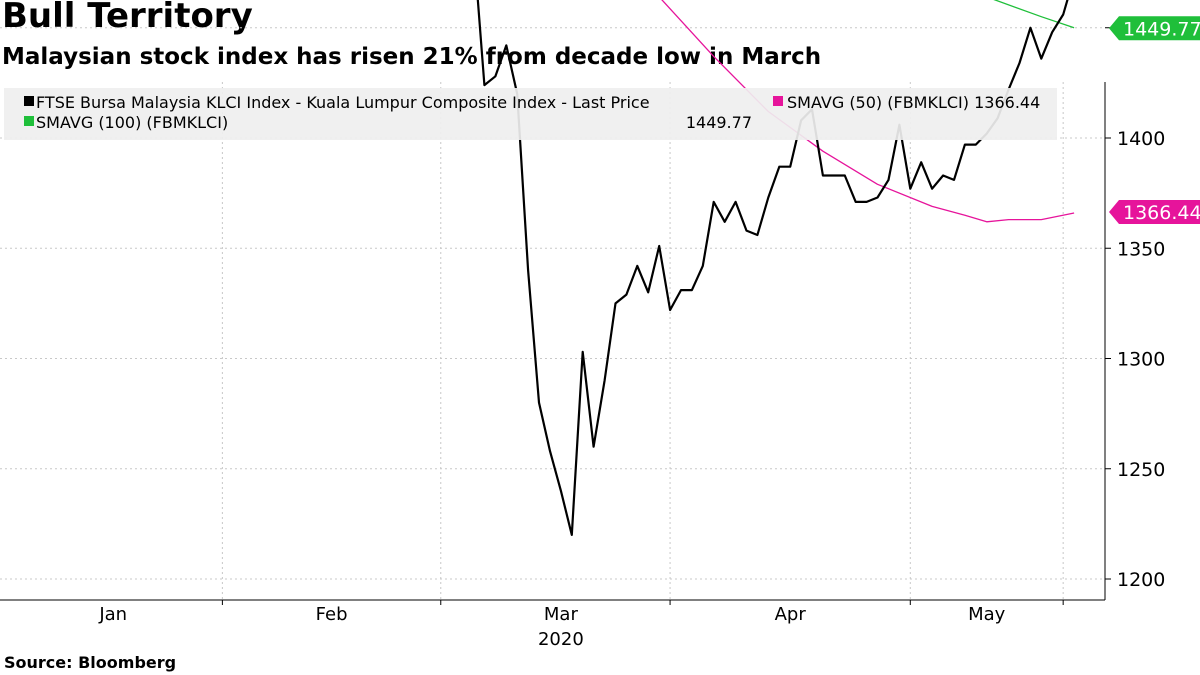  What do you see at coordinates (1161, 213) in the screenshot?
I see `end-label-text: 1366.44` at bounding box center [1161, 213].